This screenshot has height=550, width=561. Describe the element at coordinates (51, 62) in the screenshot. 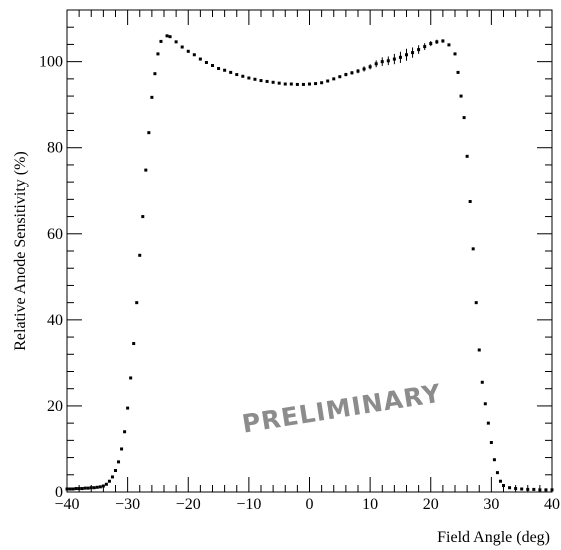

I see `y-tick-label: 100` at that location.